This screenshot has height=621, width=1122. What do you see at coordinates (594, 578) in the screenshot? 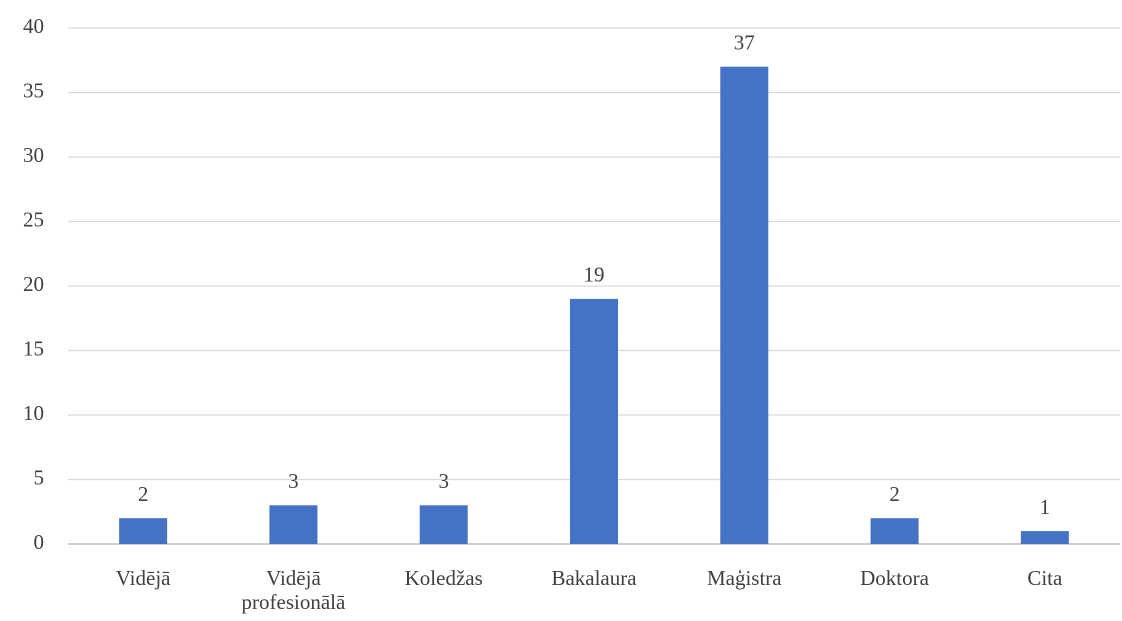
I see `x-tick-label: Bakalaura` at bounding box center [594, 578].